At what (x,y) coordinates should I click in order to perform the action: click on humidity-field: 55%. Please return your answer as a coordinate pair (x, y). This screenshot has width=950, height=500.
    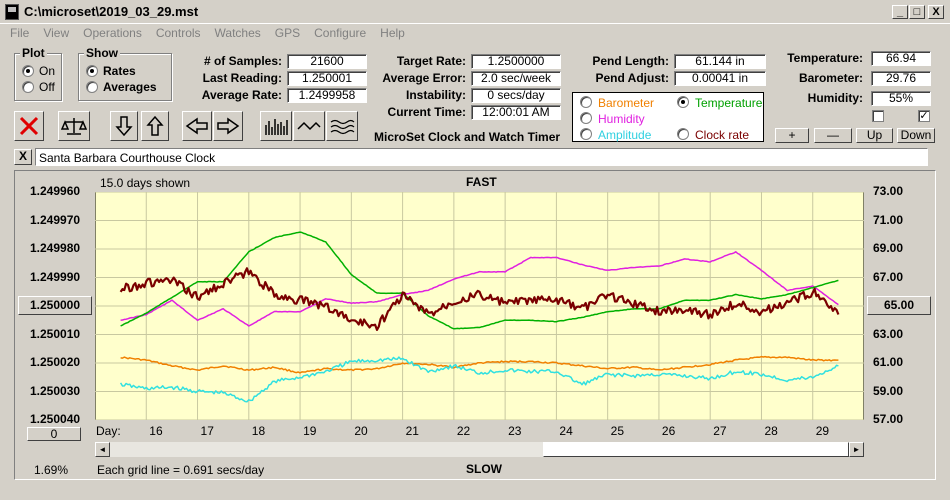
    Looking at the image, I should click on (901, 98).